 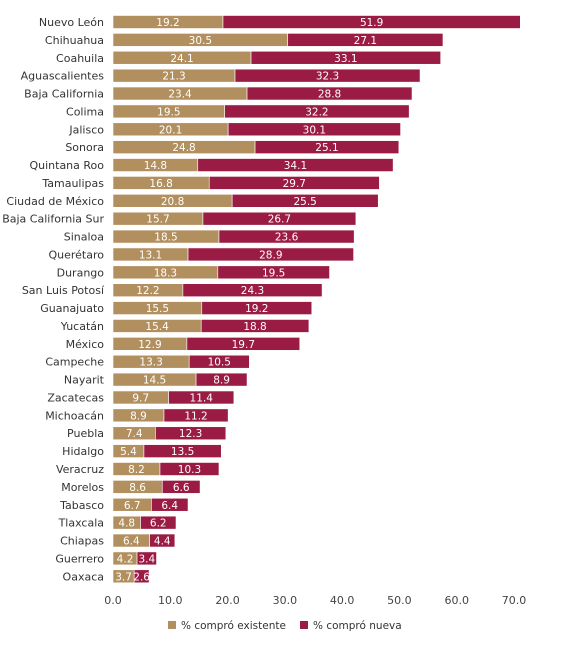 What do you see at coordinates (84, 147) in the screenshot?
I see `category-label: Sonora` at bounding box center [84, 147].